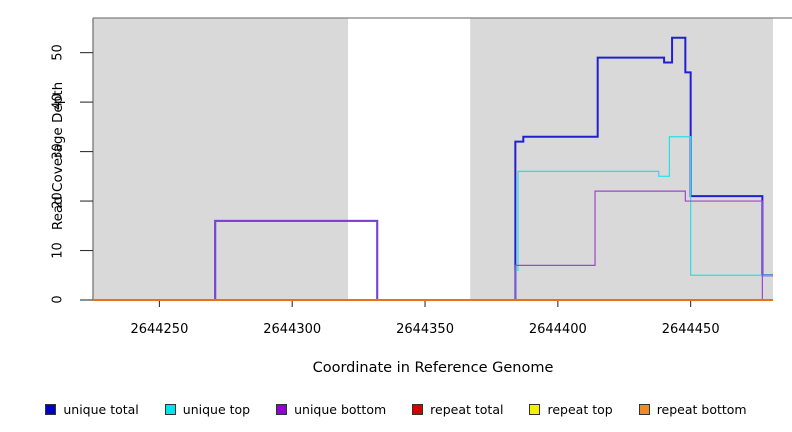 The height and width of the screenshot is (432, 792). I want to click on legend-label: unique top, so click(216, 409).